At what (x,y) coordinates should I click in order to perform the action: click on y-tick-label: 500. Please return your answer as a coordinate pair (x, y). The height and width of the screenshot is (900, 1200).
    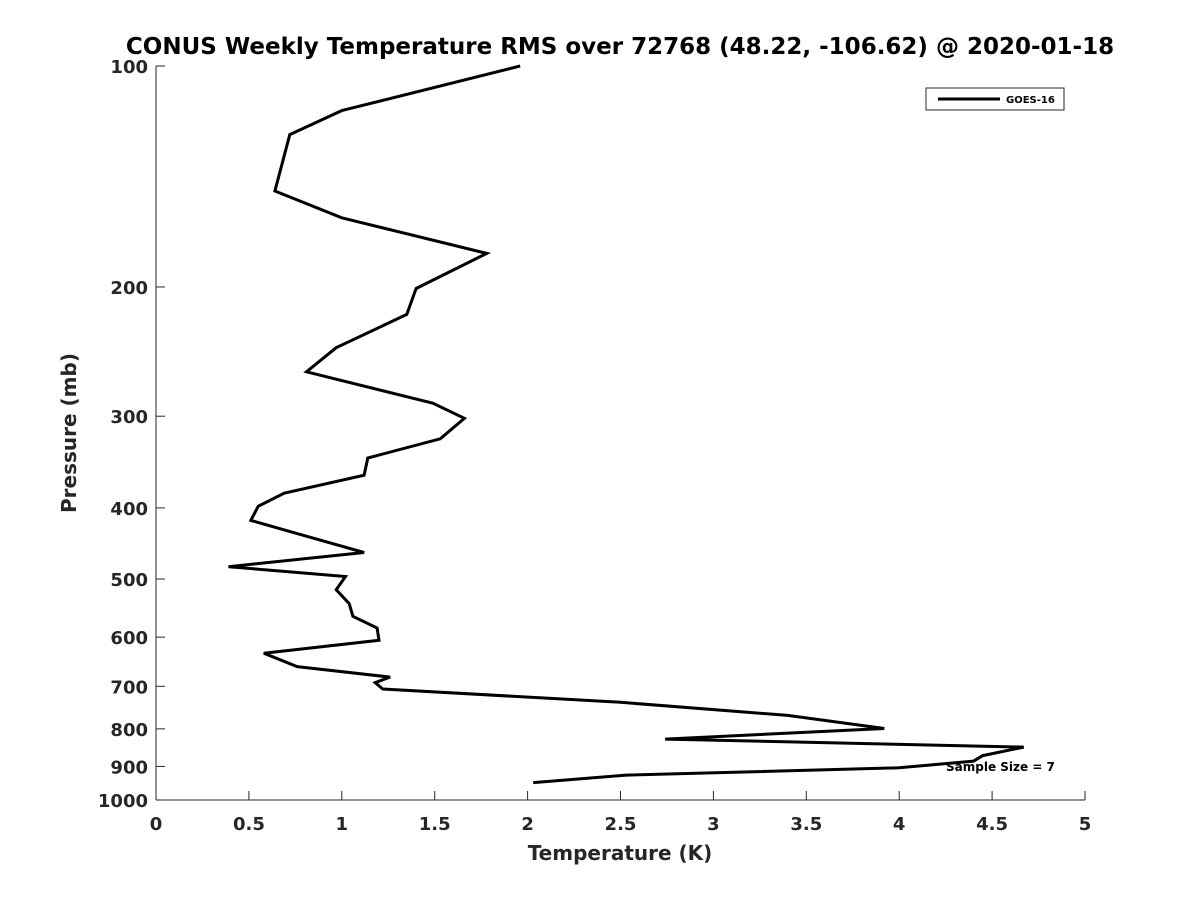
    Looking at the image, I should click on (129, 580).